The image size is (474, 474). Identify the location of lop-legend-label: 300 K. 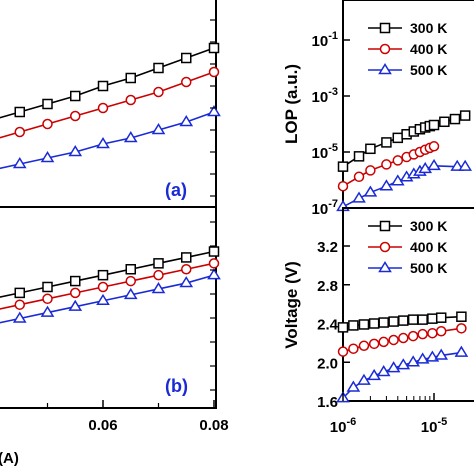
(428, 28).